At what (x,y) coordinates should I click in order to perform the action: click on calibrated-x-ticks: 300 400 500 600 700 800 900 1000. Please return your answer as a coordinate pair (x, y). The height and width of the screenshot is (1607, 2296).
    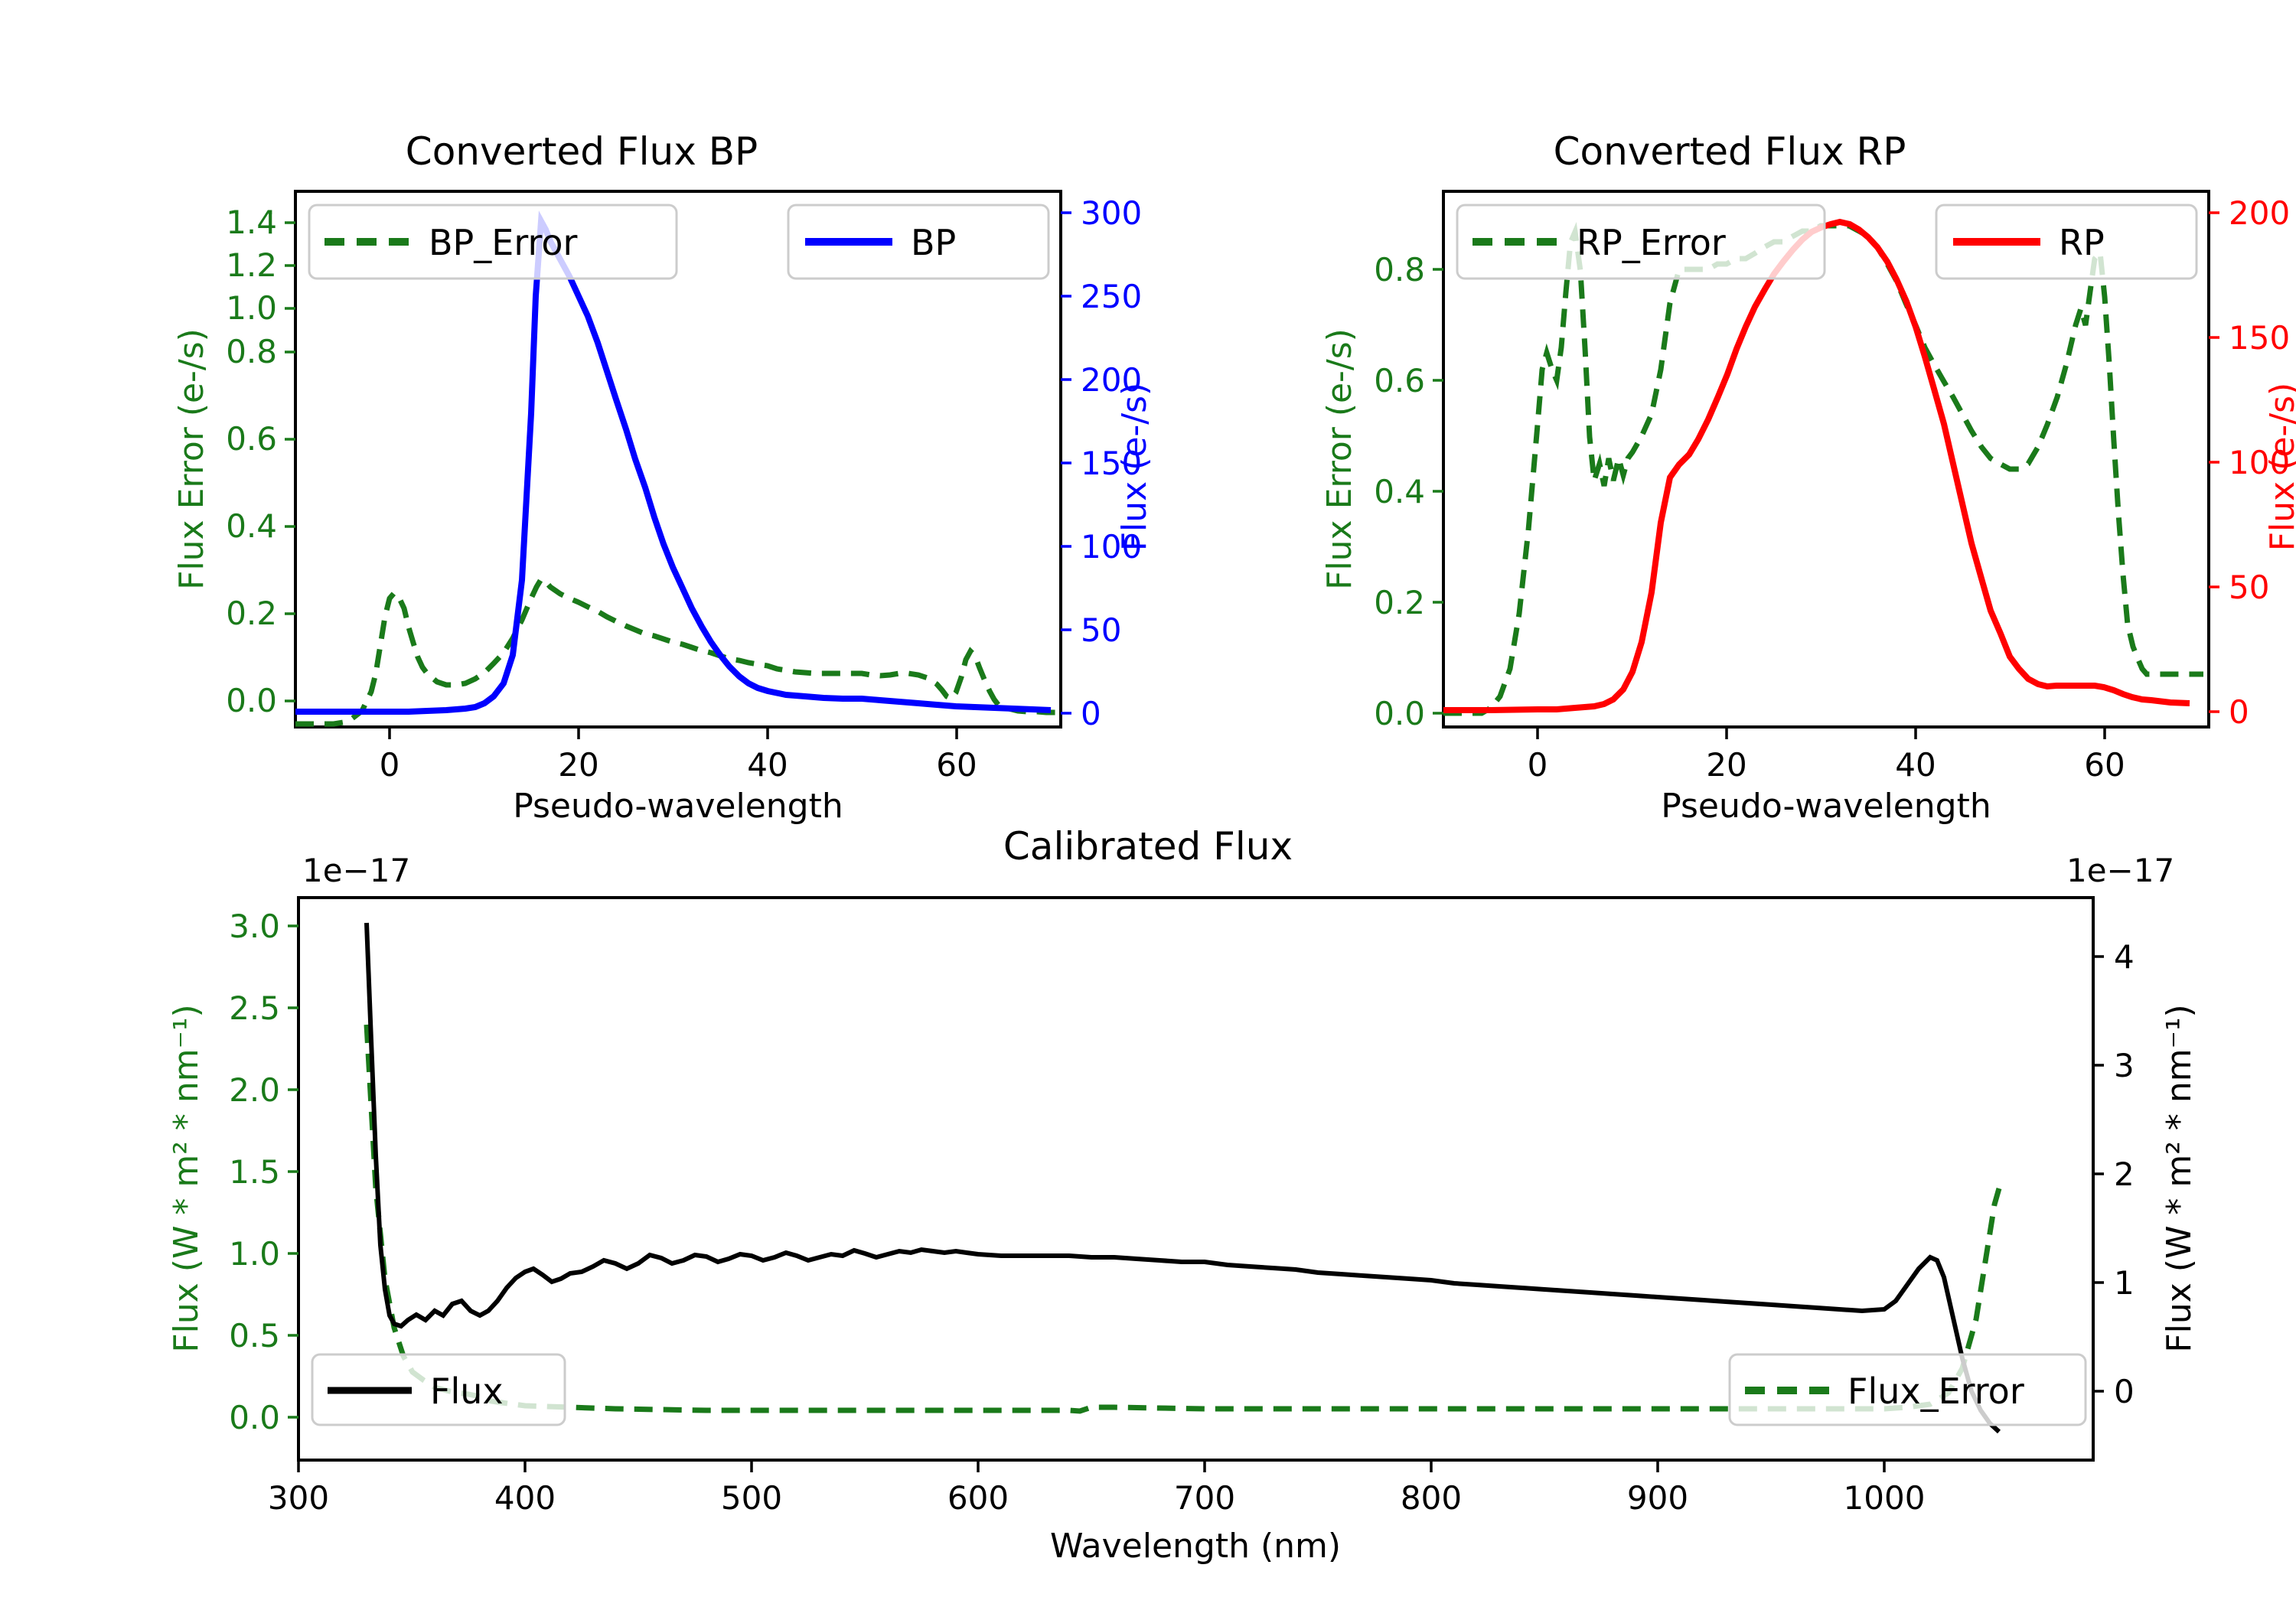
    Looking at the image, I should click on (1097, 1488).